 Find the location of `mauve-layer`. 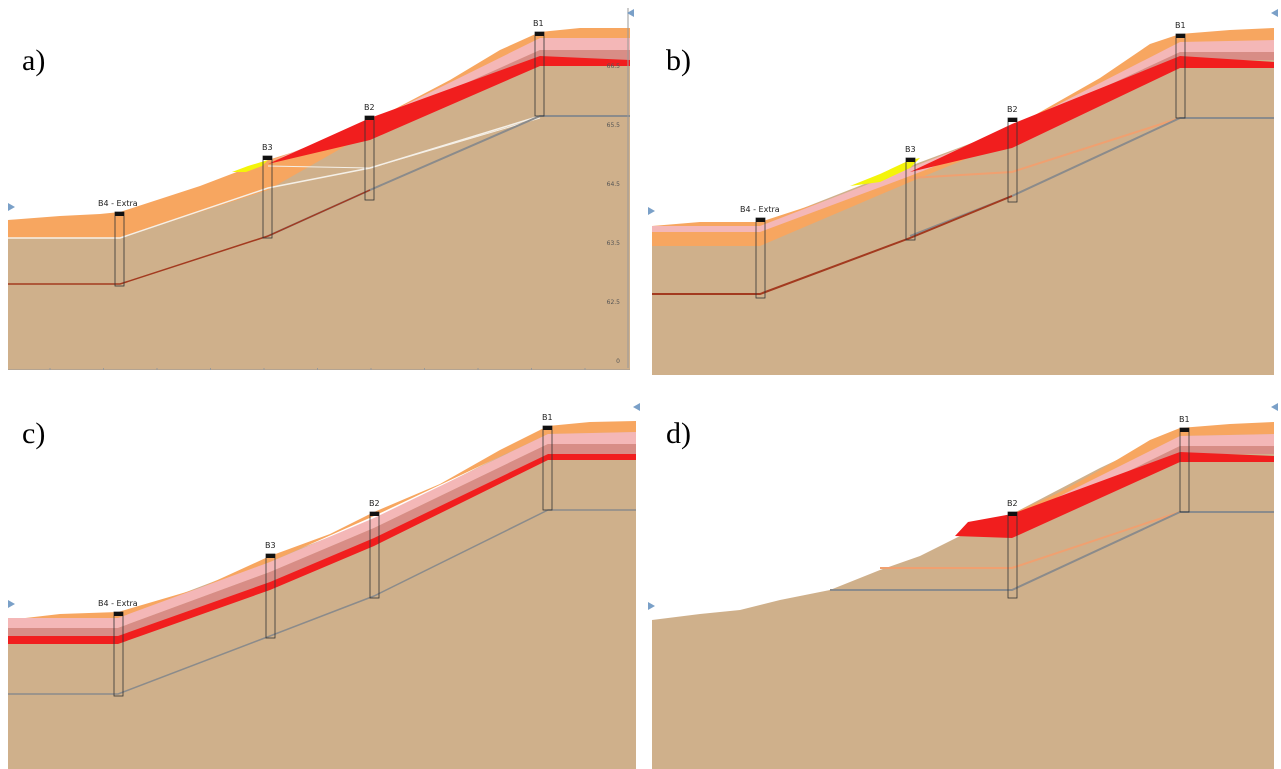

mauve-layer is located at coordinates (1143, 95).